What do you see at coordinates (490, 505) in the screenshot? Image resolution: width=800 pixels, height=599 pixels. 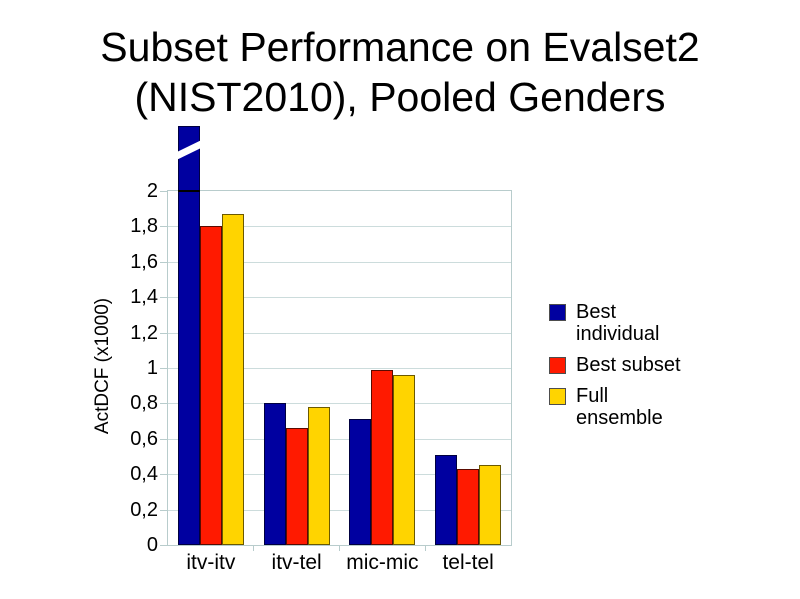 I see `bar-full-ensemble-tel-tel` at bounding box center [490, 505].